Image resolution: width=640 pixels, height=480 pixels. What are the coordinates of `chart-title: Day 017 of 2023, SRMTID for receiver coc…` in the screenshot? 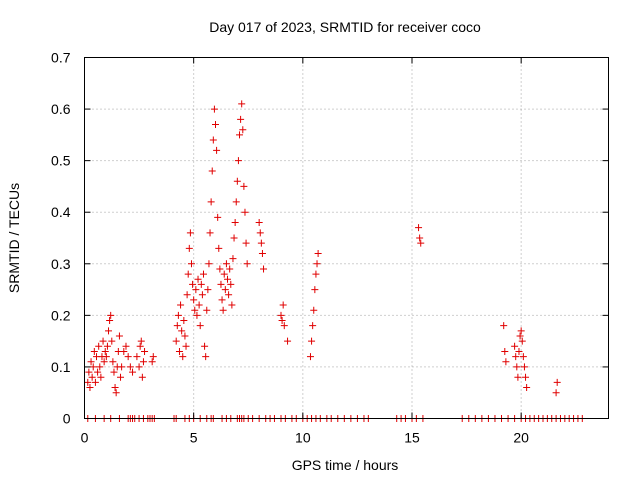 It's located at (345, 27).